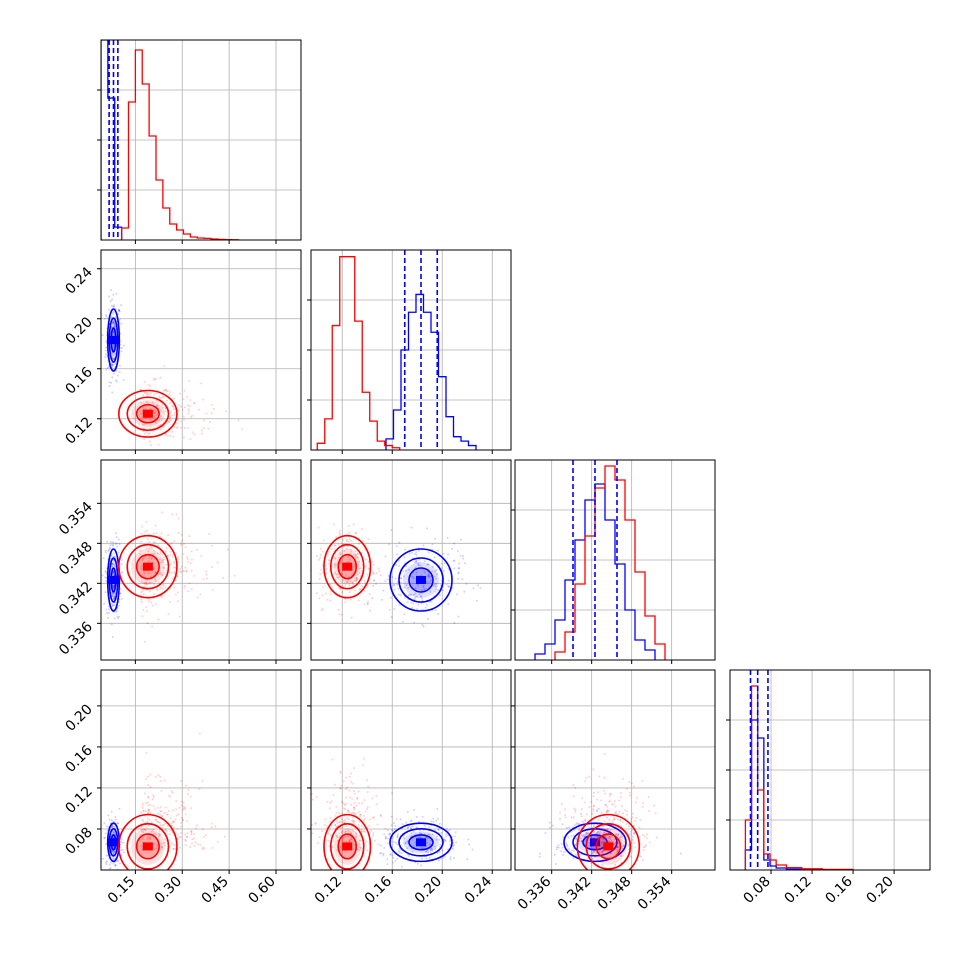 Image resolution: width=970 pixels, height=974 pixels. Describe the element at coordinates (431, 371) in the screenshot. I see `histogram-series-blue` at that location.